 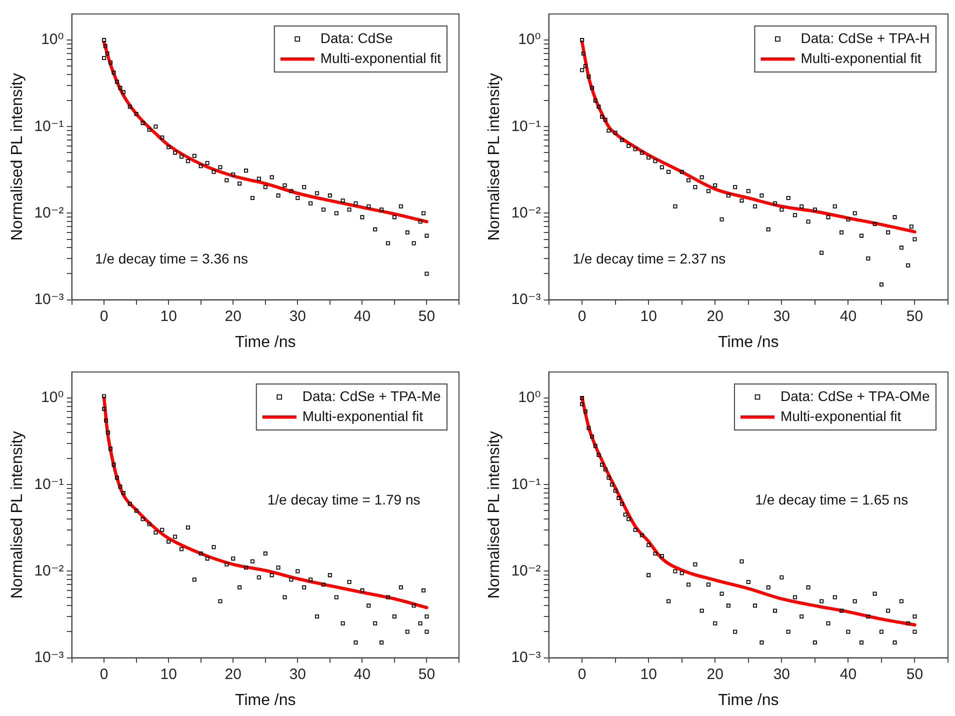 I want to click on legend-label: Data: CdSe + TPA-OMe, so click(x=855, y=396).